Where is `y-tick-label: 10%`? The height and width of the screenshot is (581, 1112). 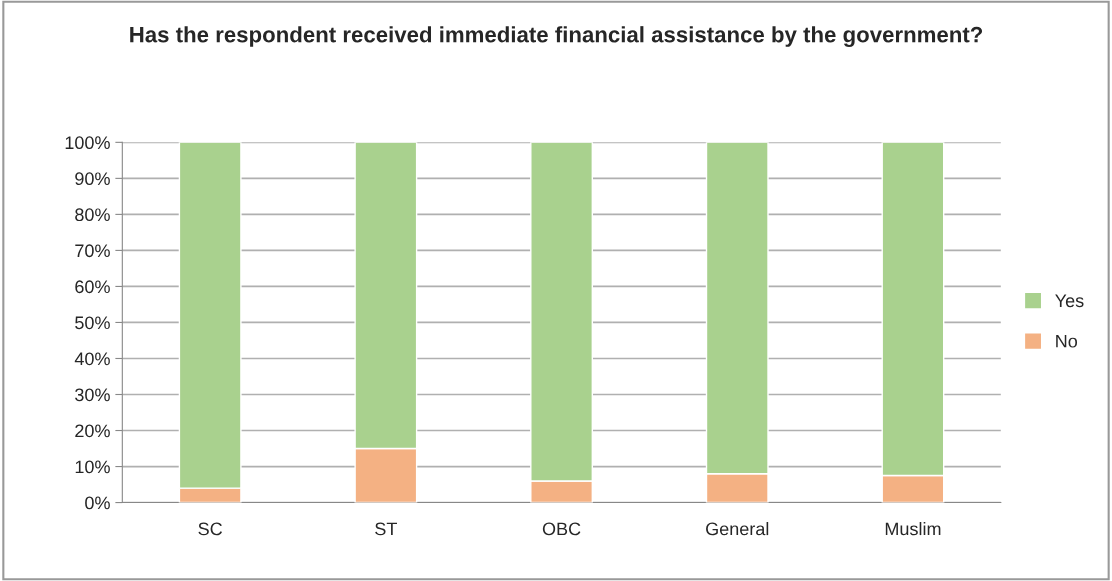 y-tick-label: 10% is located at coordinates (92, 467).